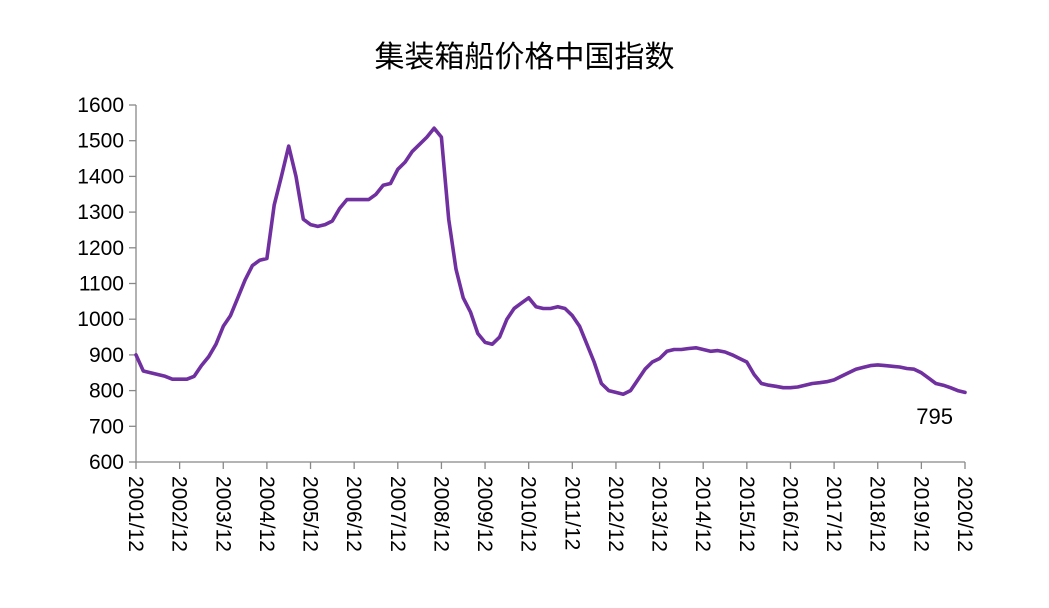 The image size is (1049, 608). Describe the element at coordinates (106, 391) in the screenshot. I see `y-tick-label: 800` at that location.